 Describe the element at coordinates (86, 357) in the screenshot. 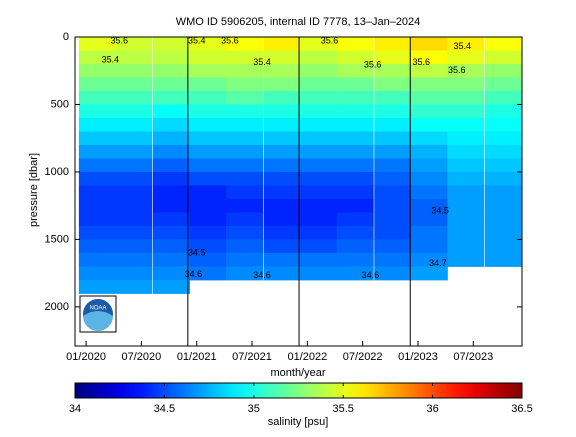

I see `x-tick-label: 01/2020` at that location.